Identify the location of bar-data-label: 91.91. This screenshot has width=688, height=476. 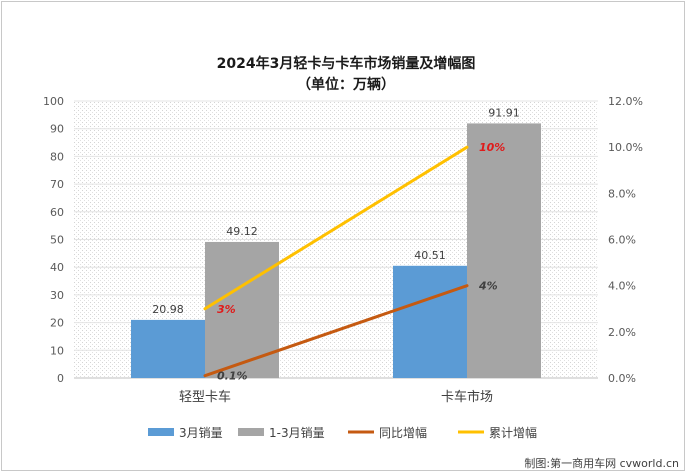
(504, 112).